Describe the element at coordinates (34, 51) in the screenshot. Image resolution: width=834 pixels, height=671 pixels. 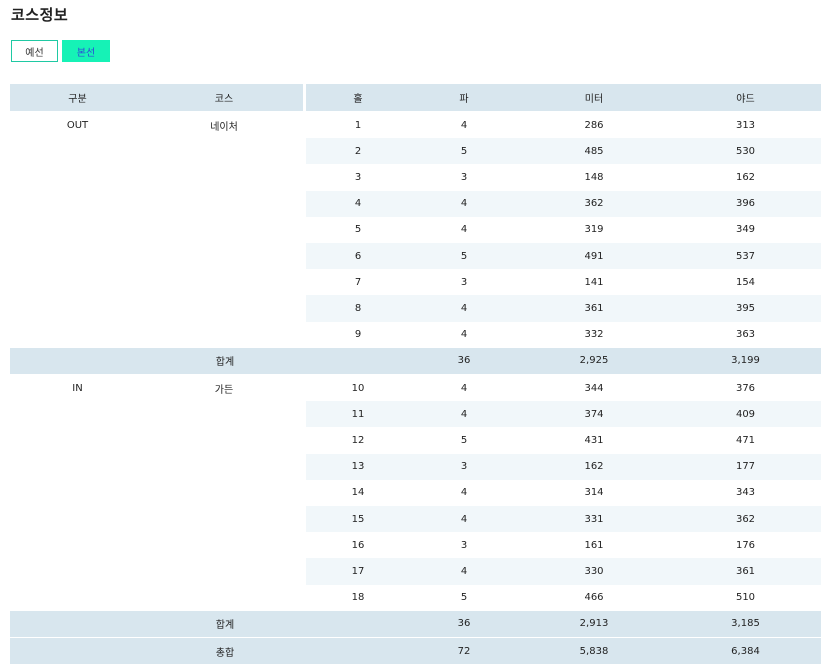
I see `tab-preliminary: 예선` at that location.